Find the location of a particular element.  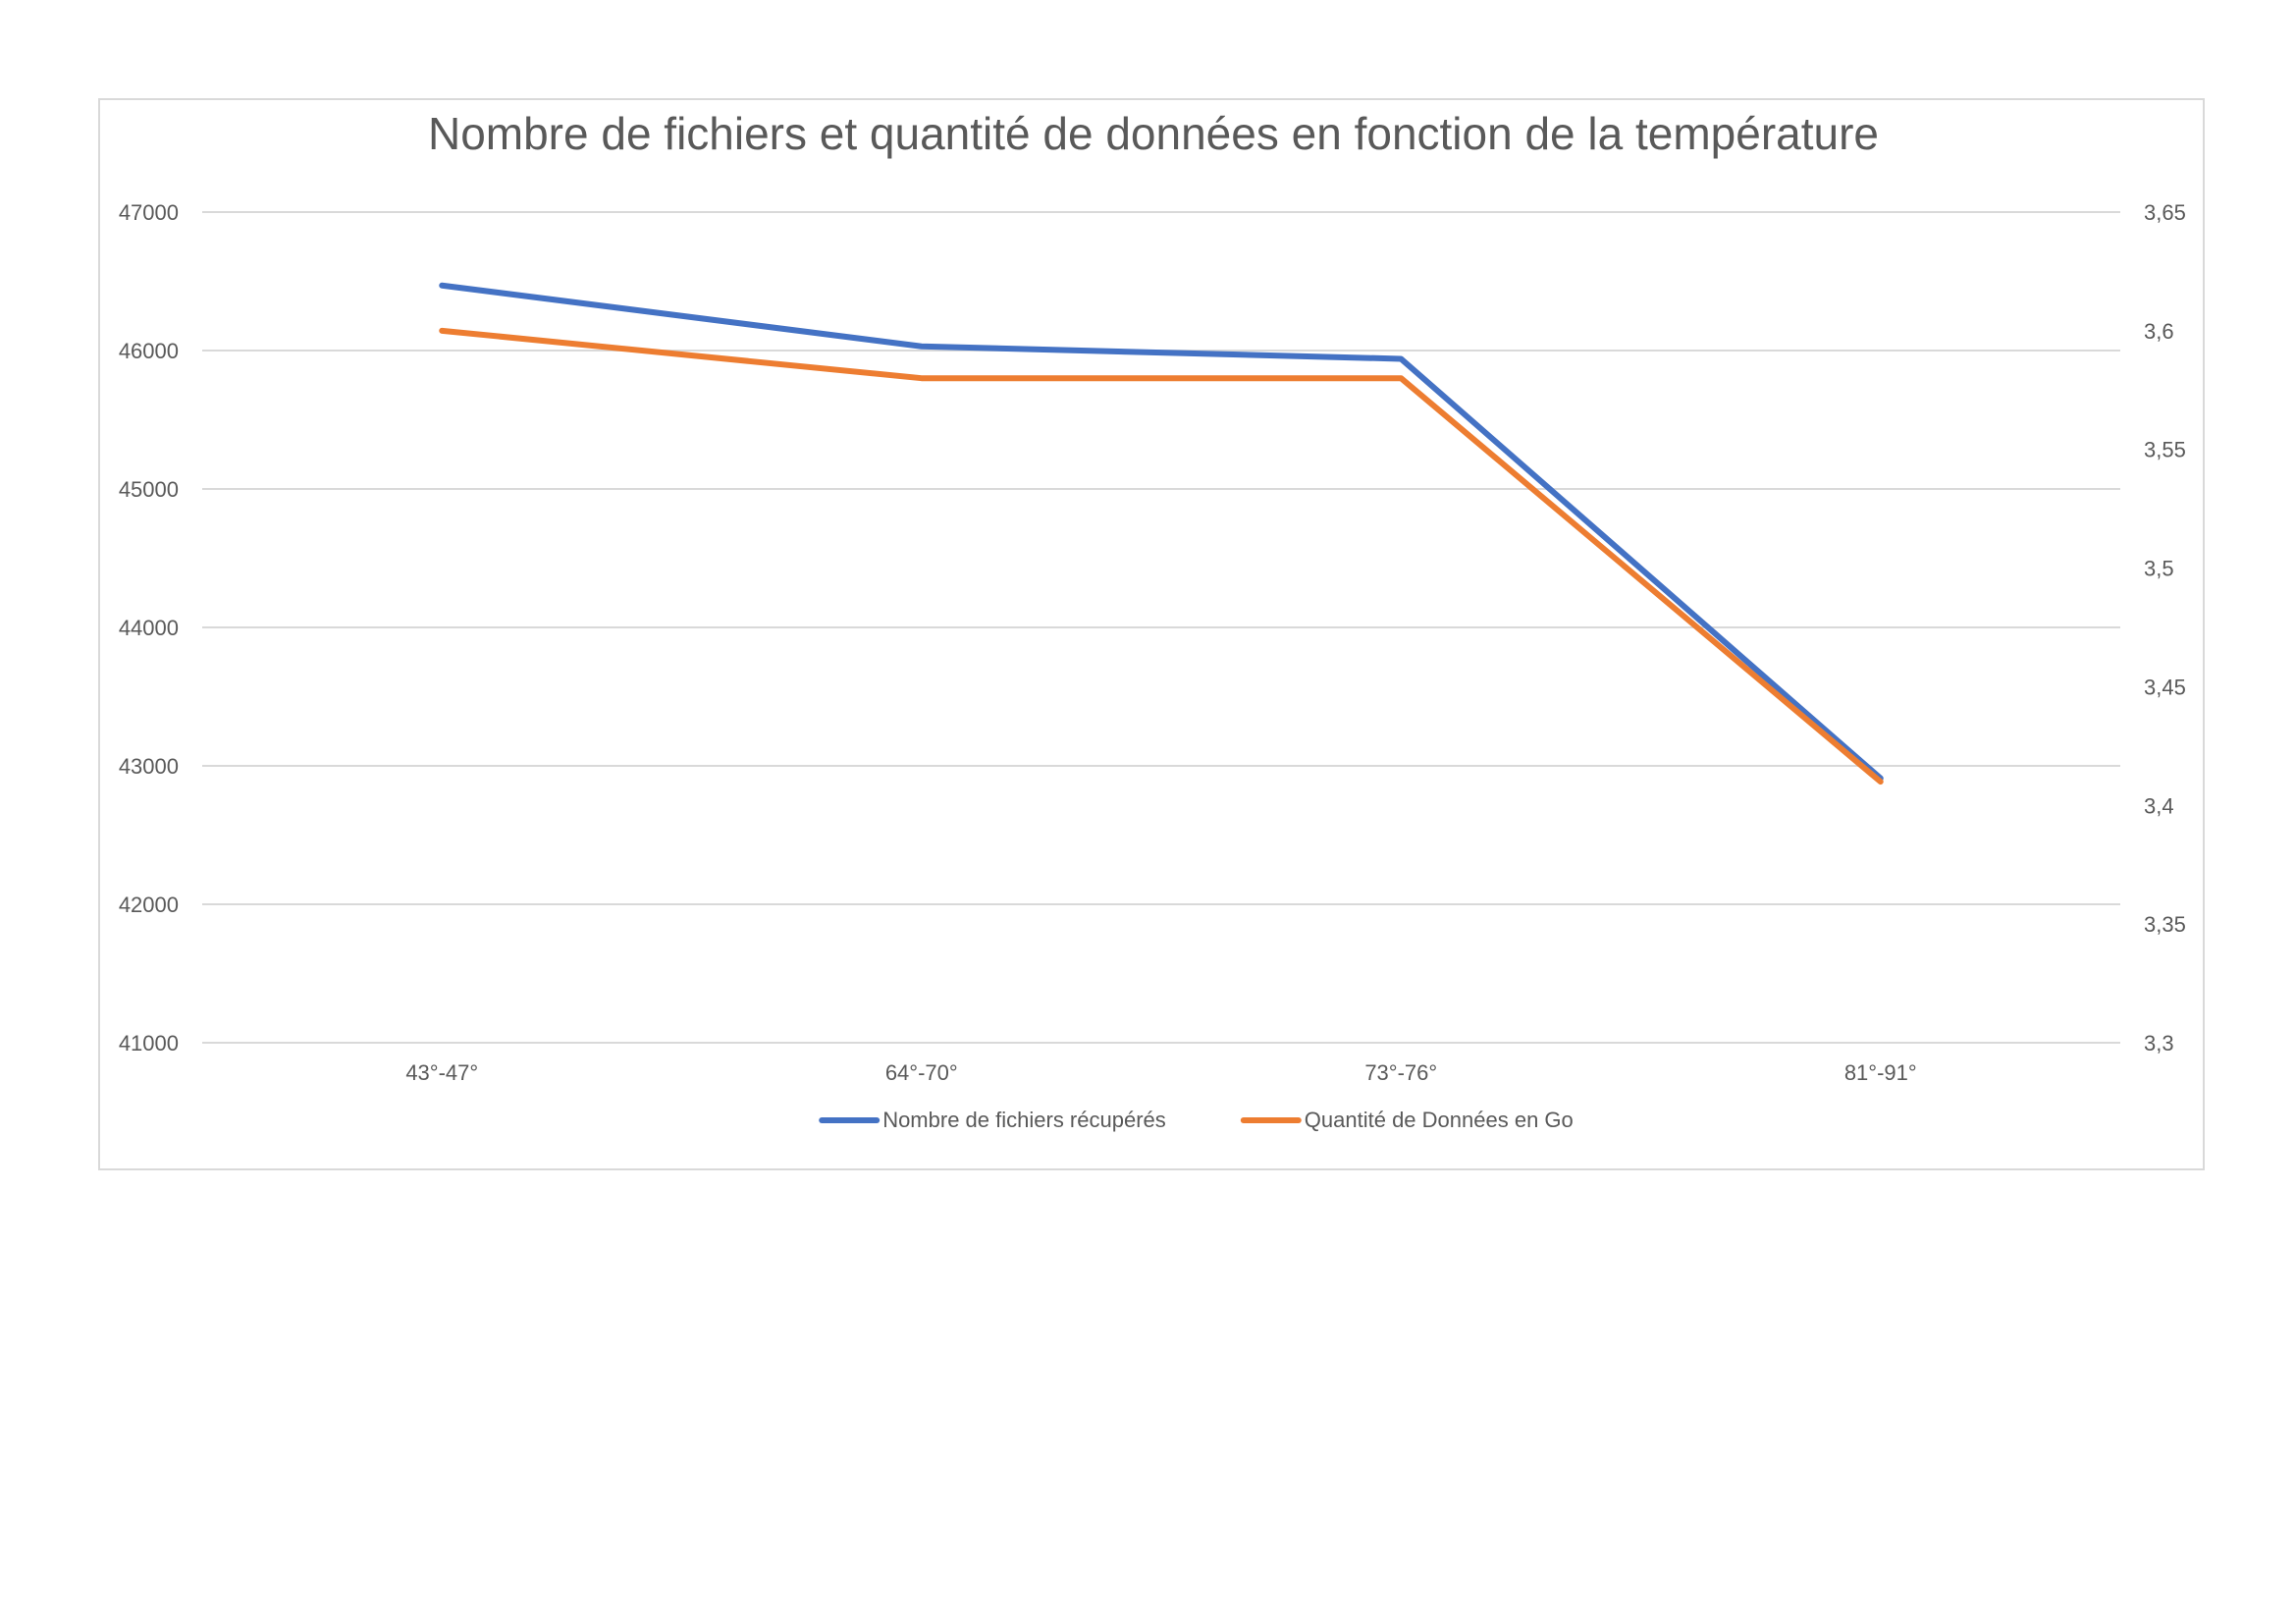

x-axis-category-label: 43°-47° is located at coordinates (441, 1072).